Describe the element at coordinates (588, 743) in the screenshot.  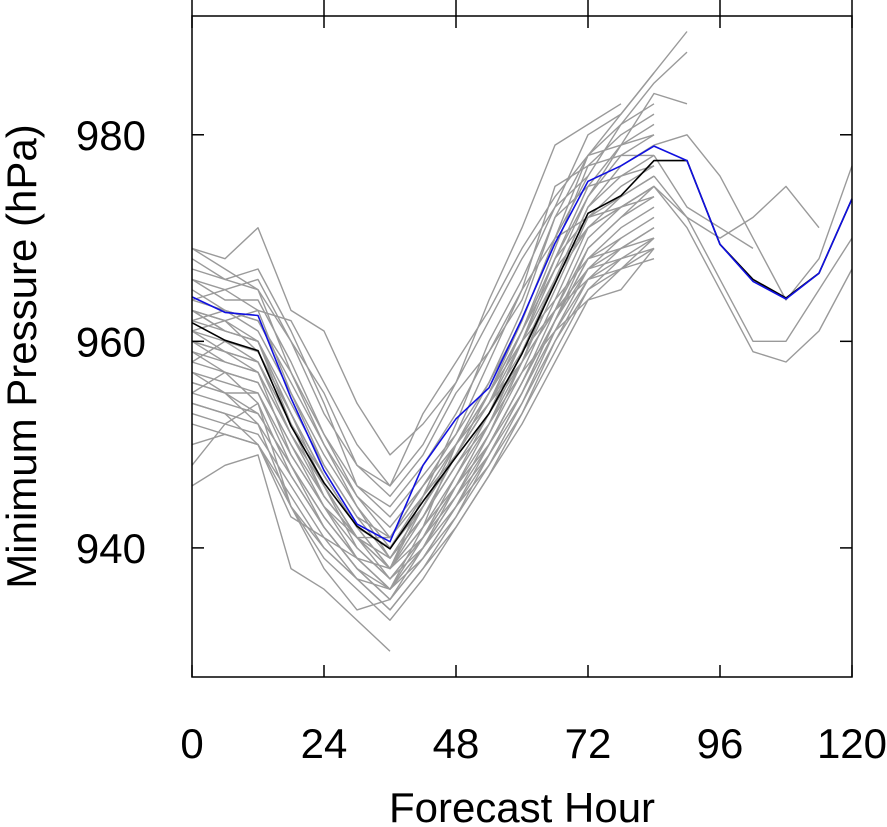
I see `x-tick-label: 72` at that location.